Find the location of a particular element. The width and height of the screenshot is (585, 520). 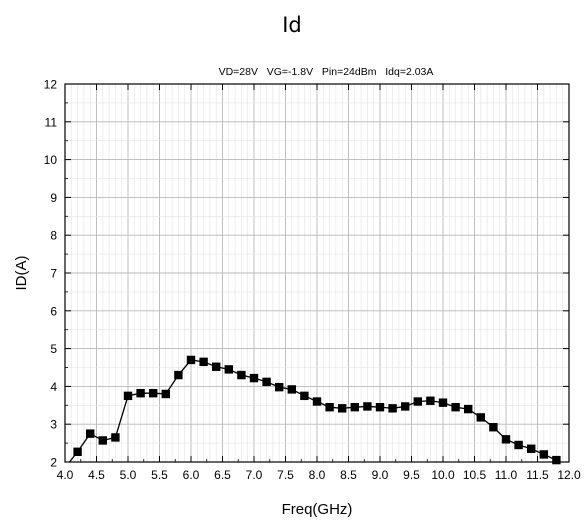

x-tick-label: 6.5 is located at coordinates (222, 475).